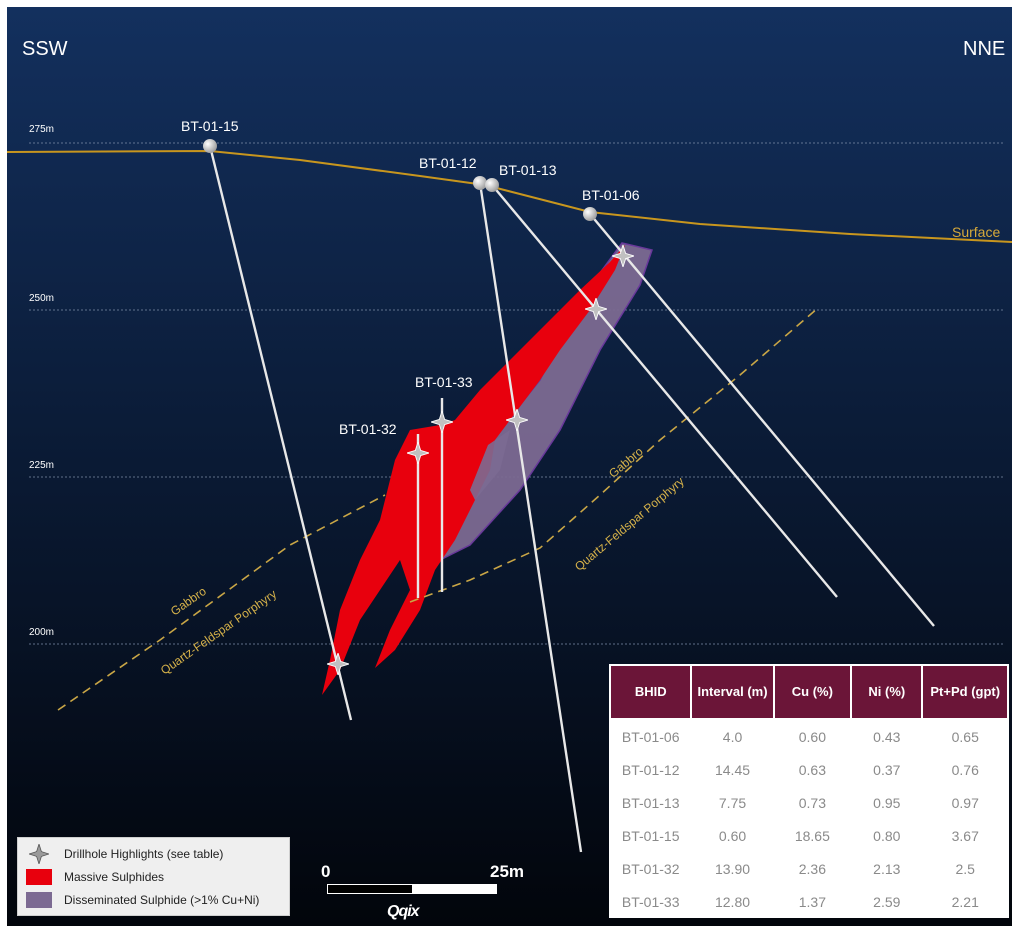 The width and height of the screenshot is (1012, 931). Describe the element at coordinates (162, 900) in the screenshot. I see `legend-label: Disseminated Sulphide (>1% Cu+Ni)` at that location.